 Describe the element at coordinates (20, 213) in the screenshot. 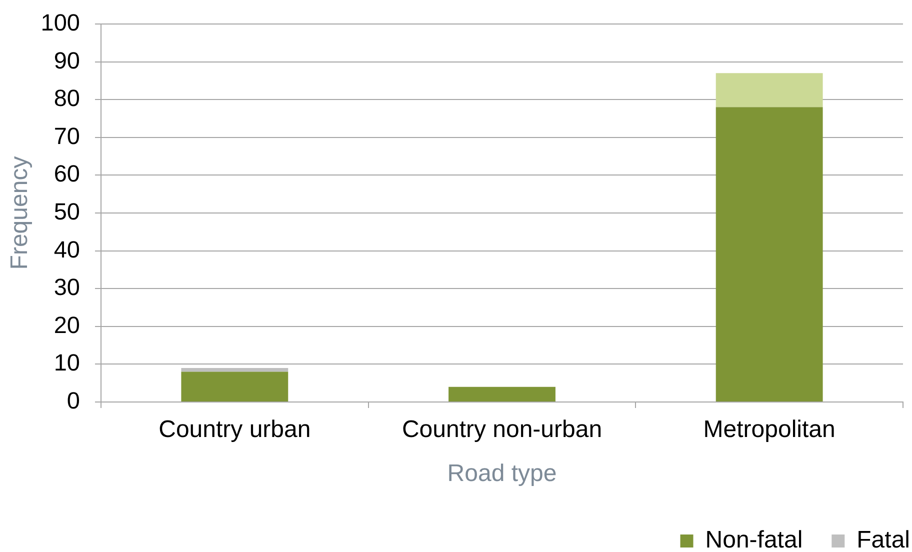

I see `y-axis-title: Frequency` at that location.